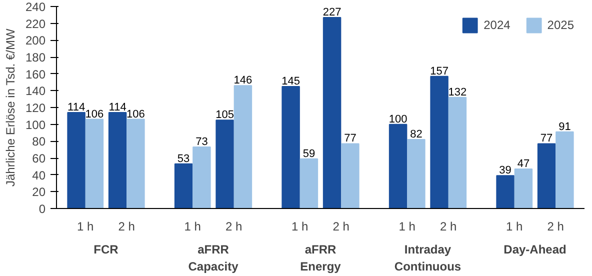 Image resolution: width=592 pixels, height=276 pixels. What do you see at coordinates (497, 25) in the screenshot?
I see `legend-label: 2024` at bounding box center [497, 25].